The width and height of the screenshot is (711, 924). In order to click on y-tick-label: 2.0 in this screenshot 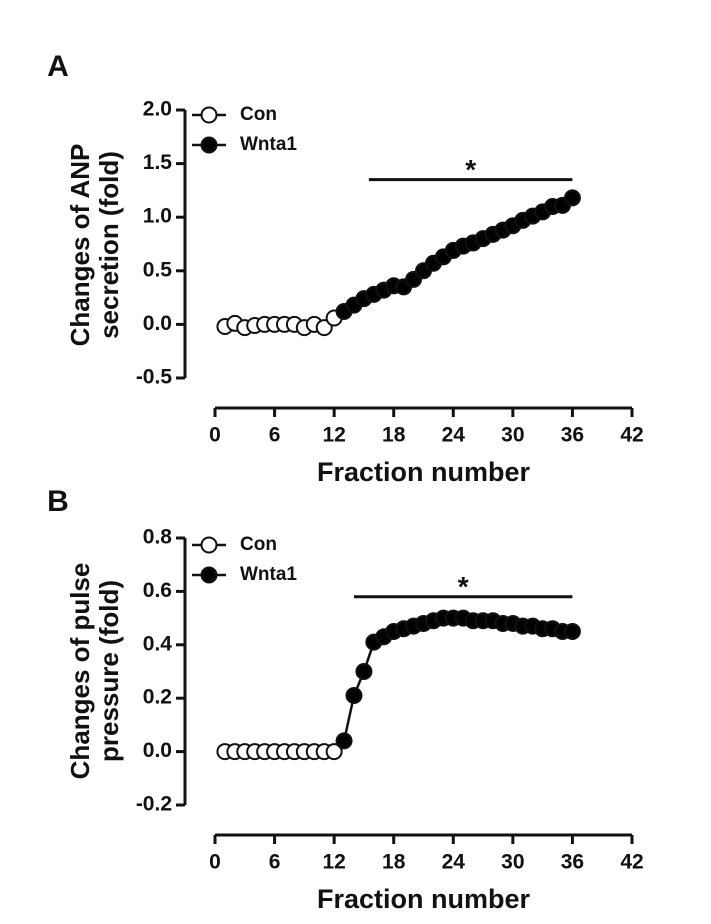, I will do `click(157, 109)`.